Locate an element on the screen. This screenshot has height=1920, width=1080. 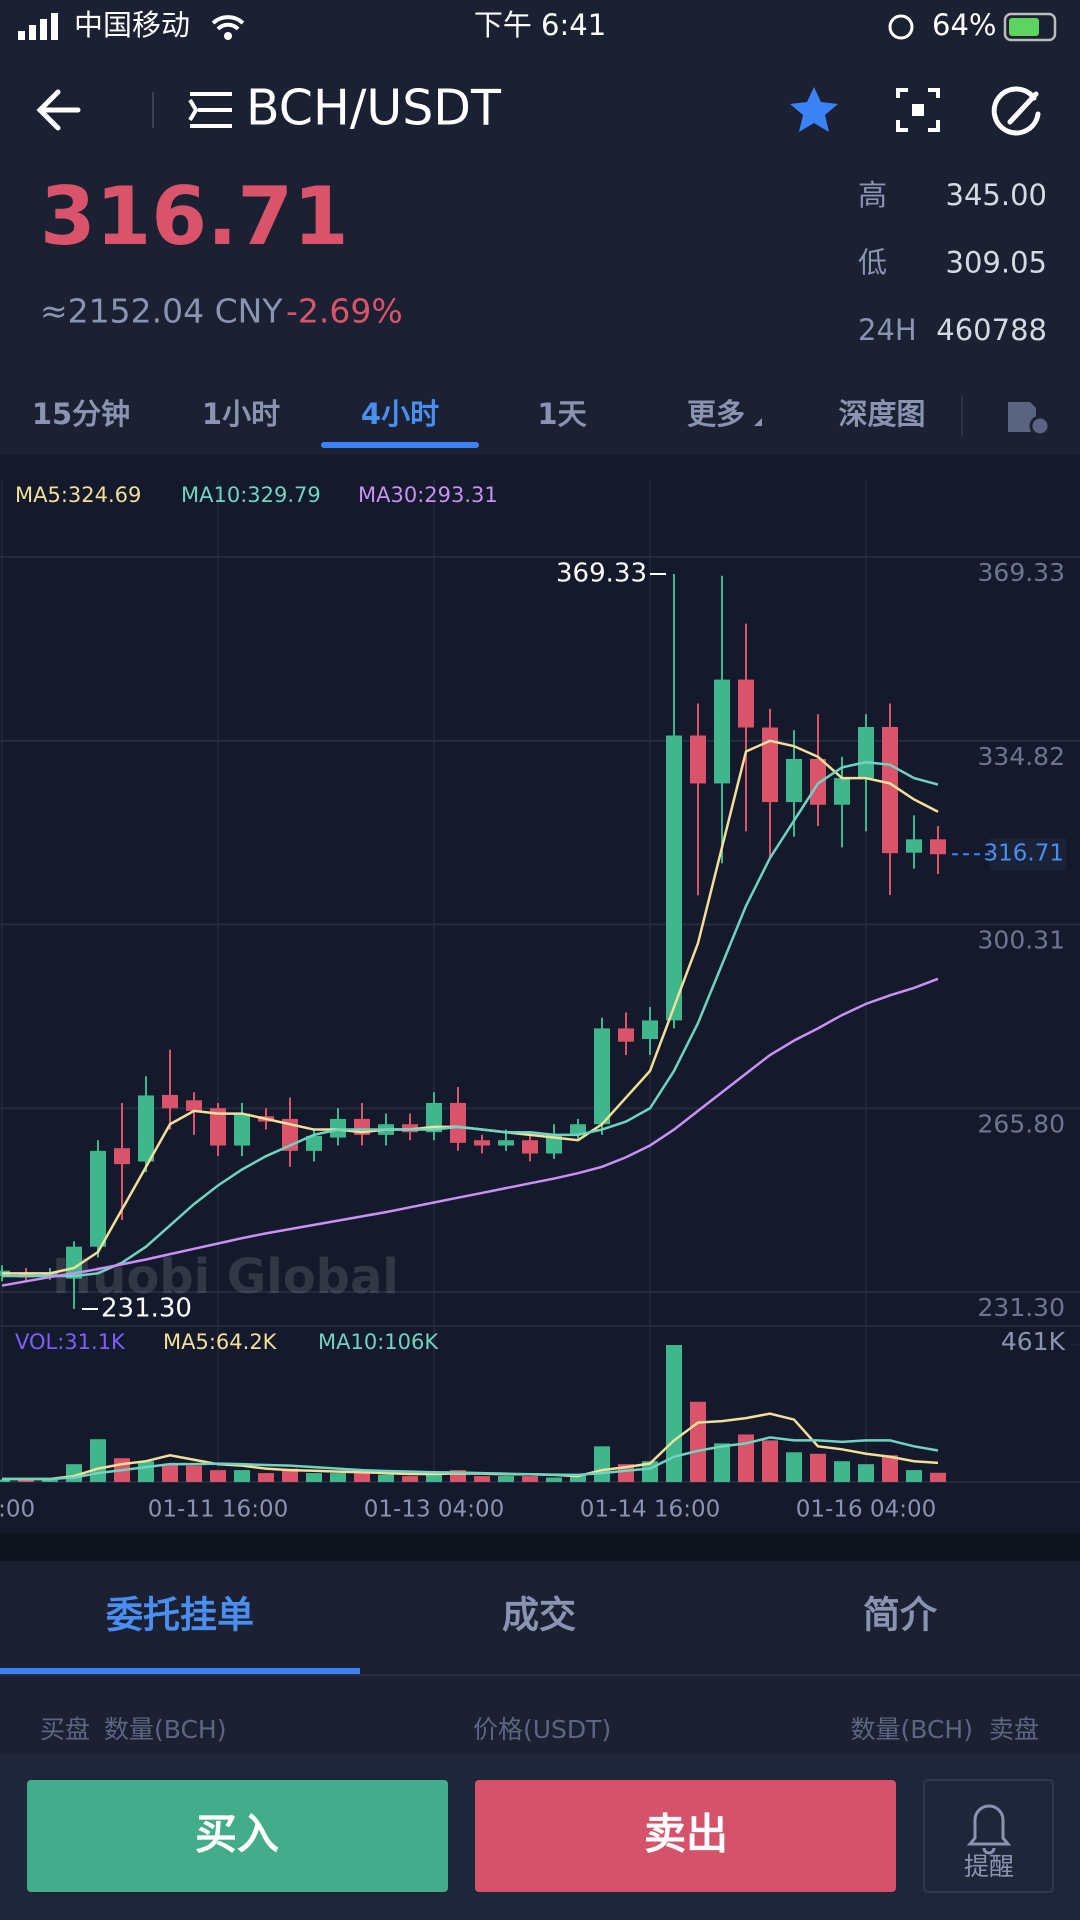
stats: 高 345.00 低 309.05 24H 460788 is located at coordinates (952, 262).